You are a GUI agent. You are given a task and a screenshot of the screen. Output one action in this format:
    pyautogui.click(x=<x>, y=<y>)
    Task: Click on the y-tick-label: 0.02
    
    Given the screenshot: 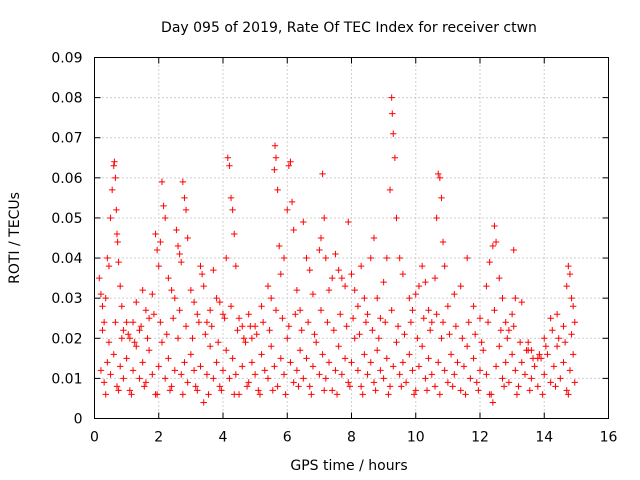 What is the action you would take?
    pyautogui.click(x=66, y=339)
    